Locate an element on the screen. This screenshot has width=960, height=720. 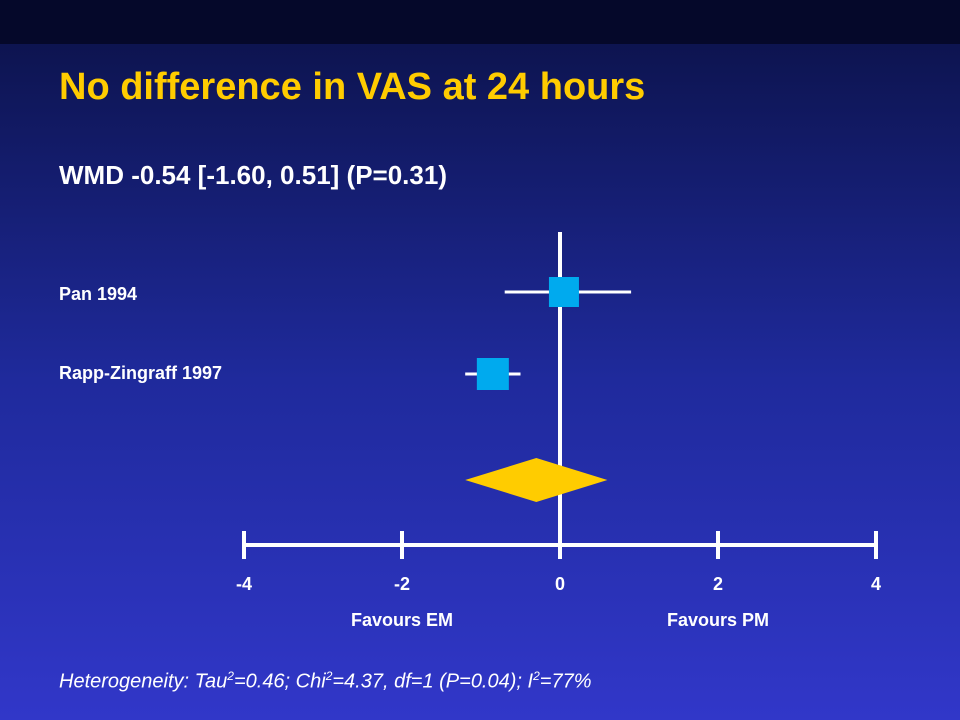
x-axis-tick-label: -4 is located at coordinates (244, 584).